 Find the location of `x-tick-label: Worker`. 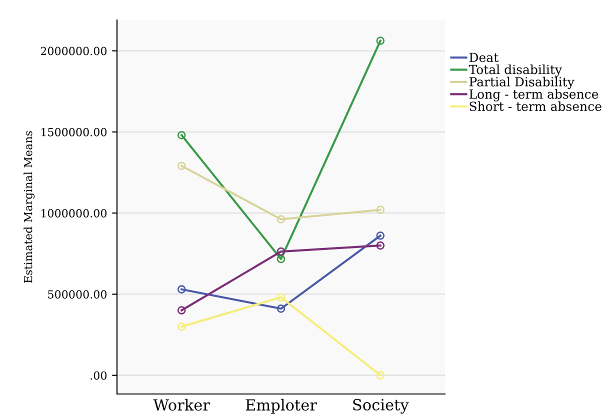

x-tick-label: Worker is located at coordinates (181, 404).